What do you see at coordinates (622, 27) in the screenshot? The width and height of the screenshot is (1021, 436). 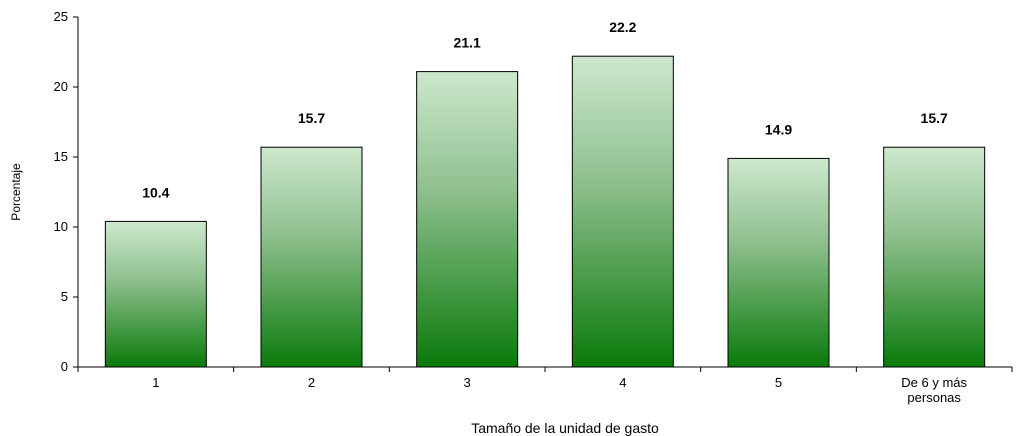 I see `data-label-4: 22.2` at bounding box center [622, 27].